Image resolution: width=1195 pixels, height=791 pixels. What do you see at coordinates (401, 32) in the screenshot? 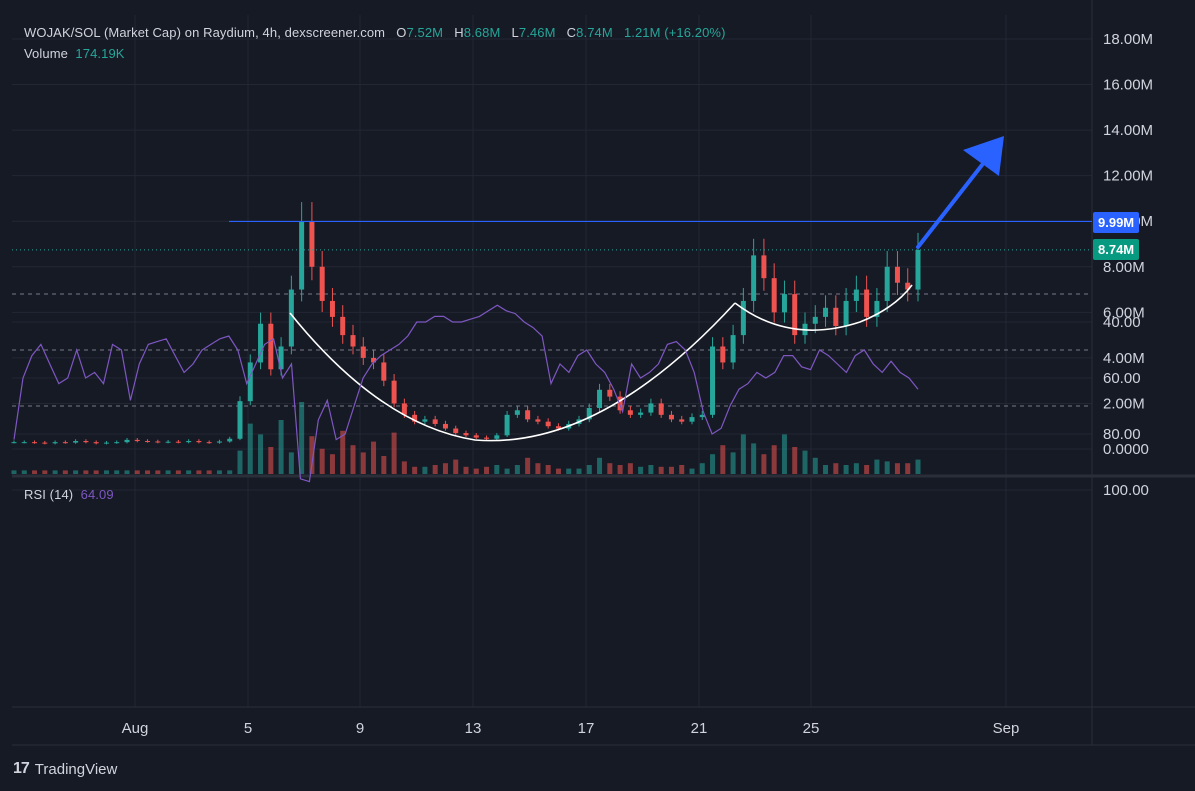
I see `open-label: O` at bounding box center [401, 32].